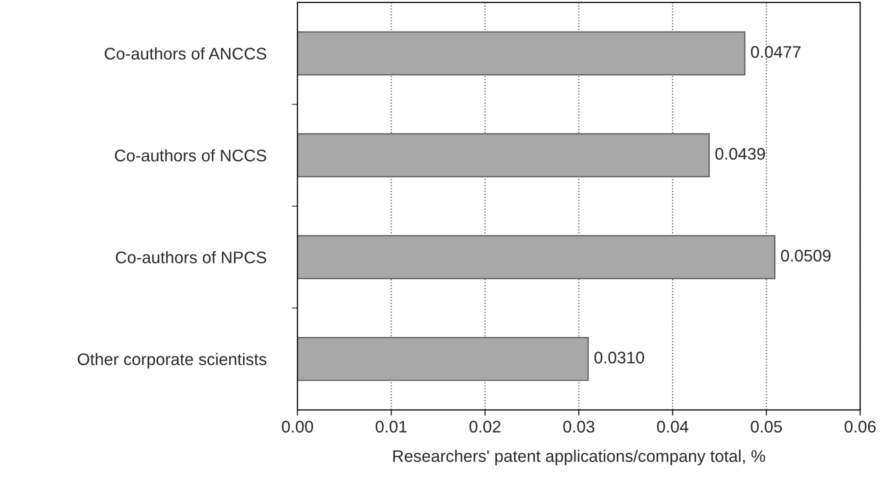 This screenshot has width=896, height=488. I want to click on data-label: 0.0509, so click(806, 256).